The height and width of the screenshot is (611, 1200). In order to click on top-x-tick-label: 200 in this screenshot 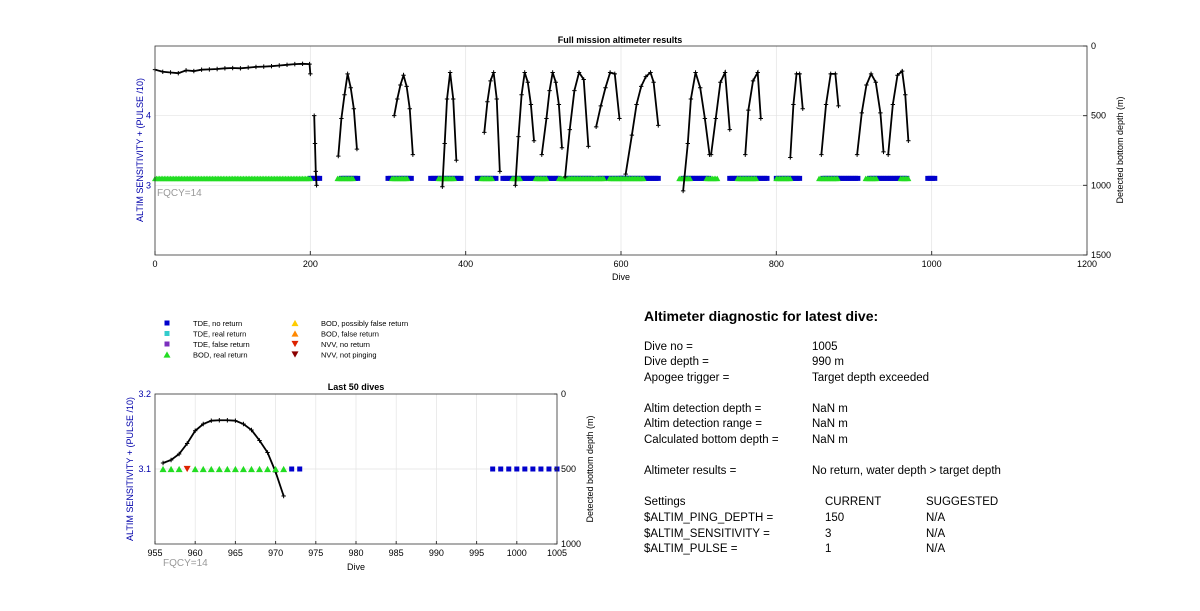, I will do `click(310, 264)`.